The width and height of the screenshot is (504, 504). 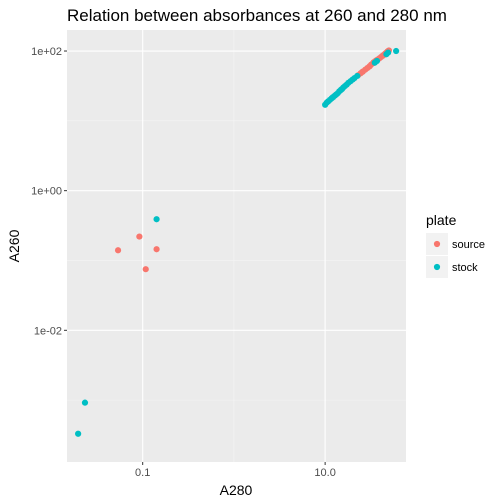 What do you see at coordinates (437, 244) in the screenshot?
I see `legend-marker-source` at bounding box center [437, 244].